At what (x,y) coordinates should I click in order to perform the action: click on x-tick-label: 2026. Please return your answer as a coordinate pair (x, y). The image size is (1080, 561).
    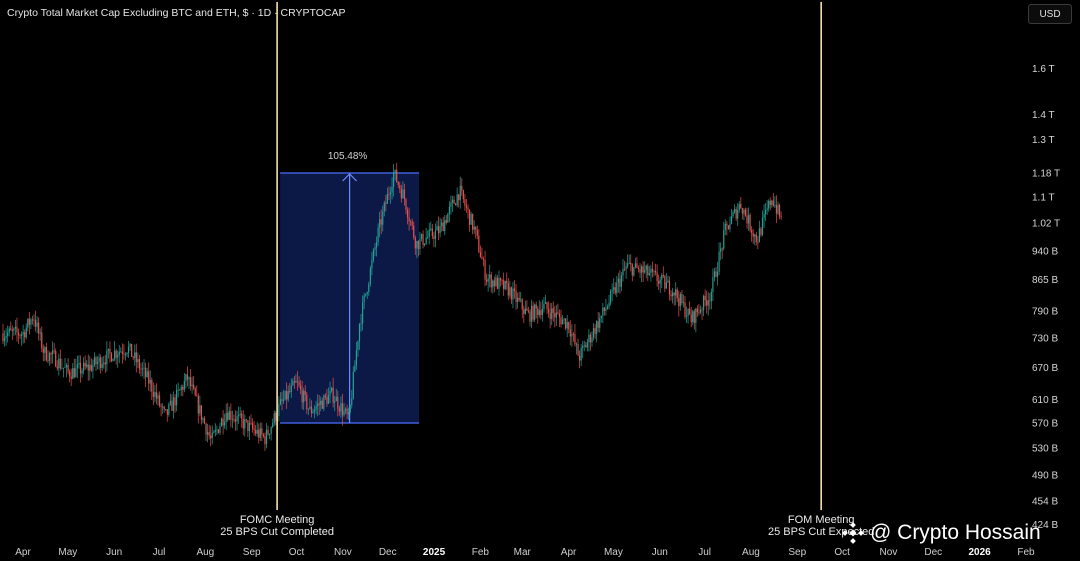
    Looking at the image, I should click on (980, 552).